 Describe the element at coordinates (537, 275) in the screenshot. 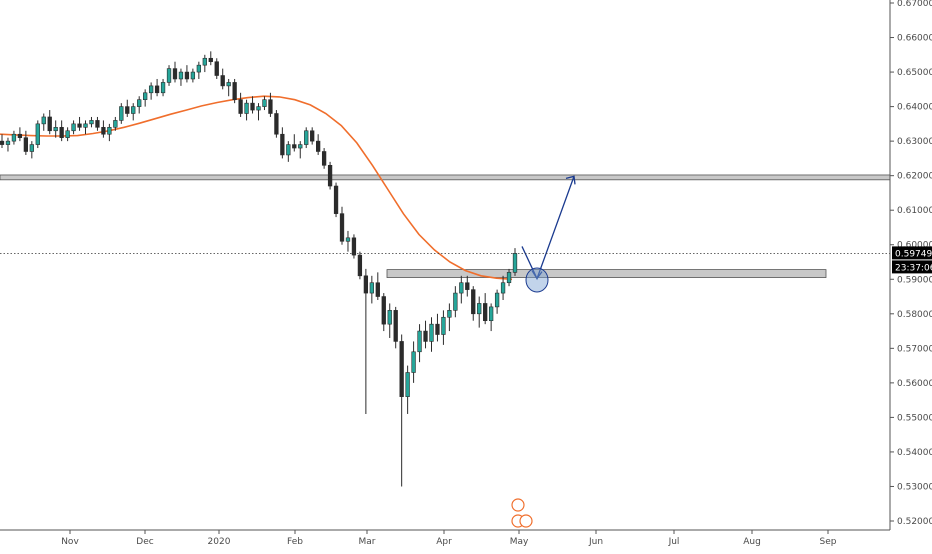

I see `projection-arrowhead-down` at that location.